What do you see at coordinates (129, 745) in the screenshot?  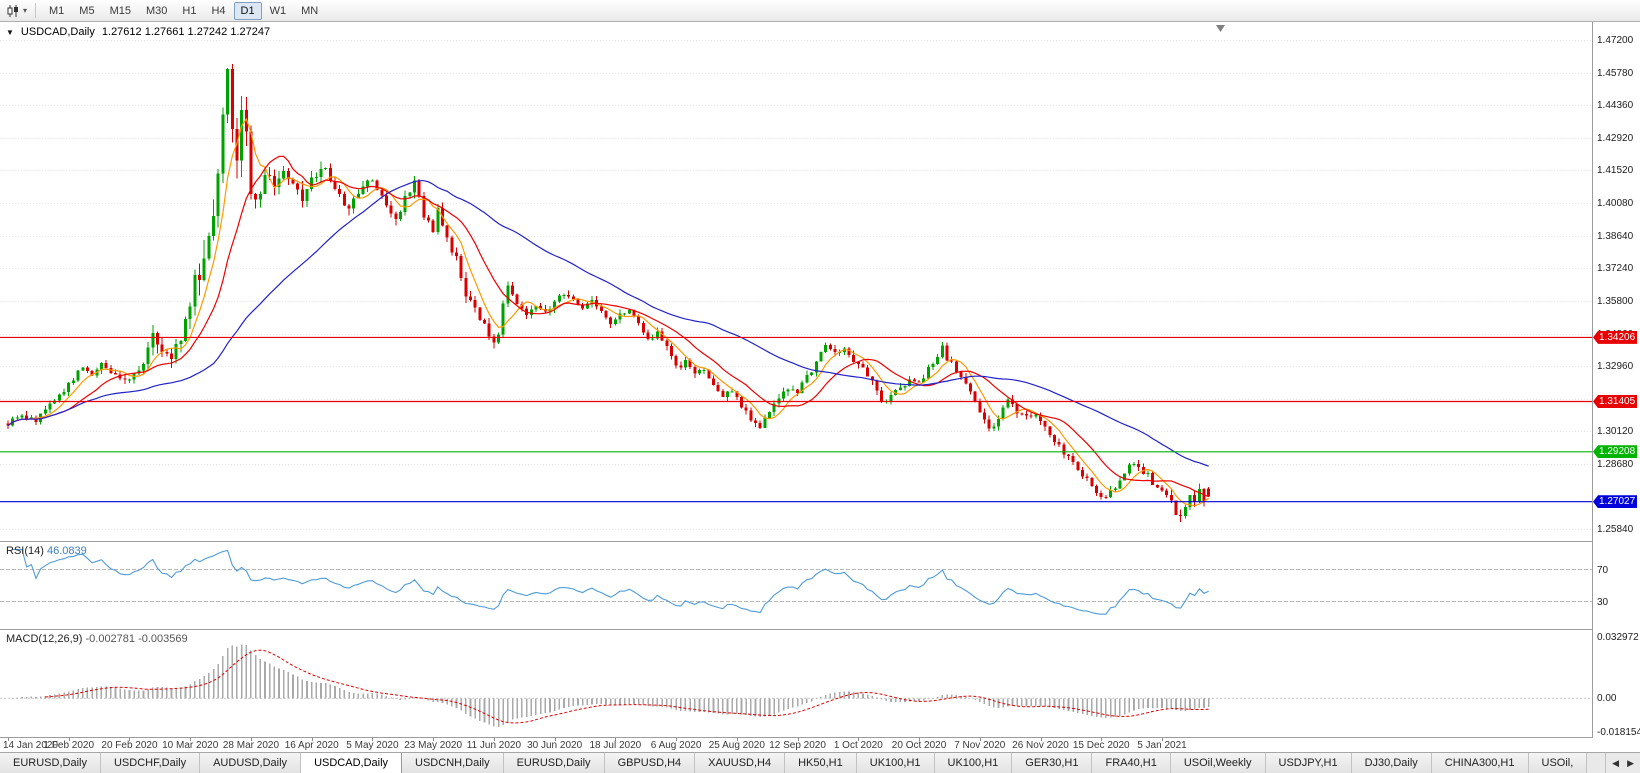 I see `time-axis-label: 20 Feb 2020` at bounding box center [129, 745].